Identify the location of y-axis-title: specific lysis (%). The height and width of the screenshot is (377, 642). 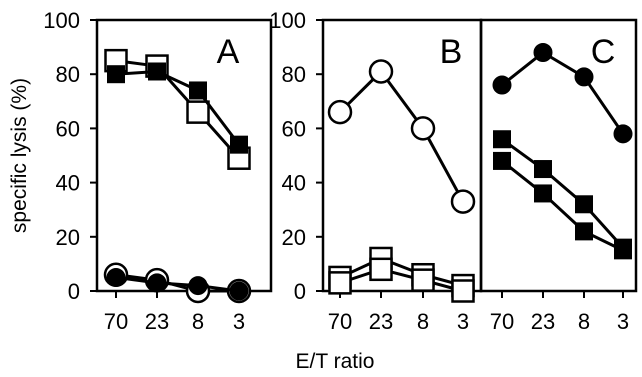
(19, 155).